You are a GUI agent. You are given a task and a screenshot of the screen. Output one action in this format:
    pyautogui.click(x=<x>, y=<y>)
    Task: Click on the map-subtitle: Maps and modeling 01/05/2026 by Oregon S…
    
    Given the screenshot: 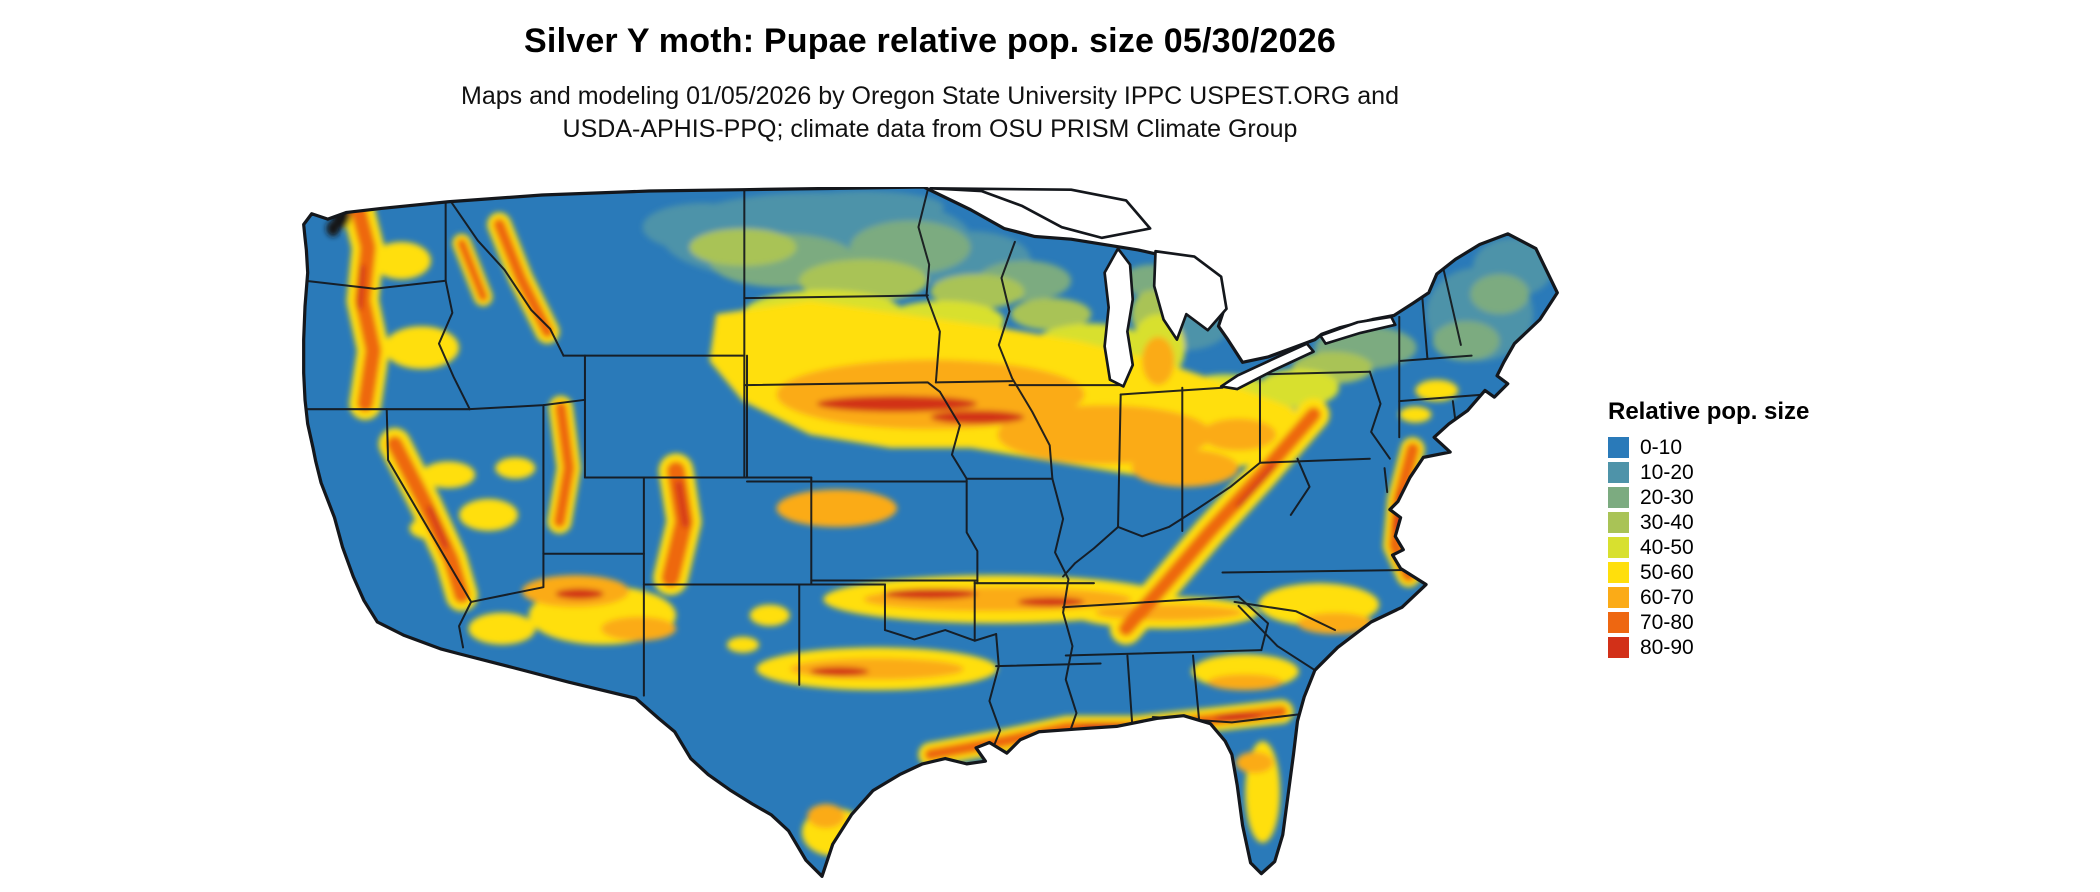 What is the action you would take?
    pyautogui.click(x=930, y=113)
    